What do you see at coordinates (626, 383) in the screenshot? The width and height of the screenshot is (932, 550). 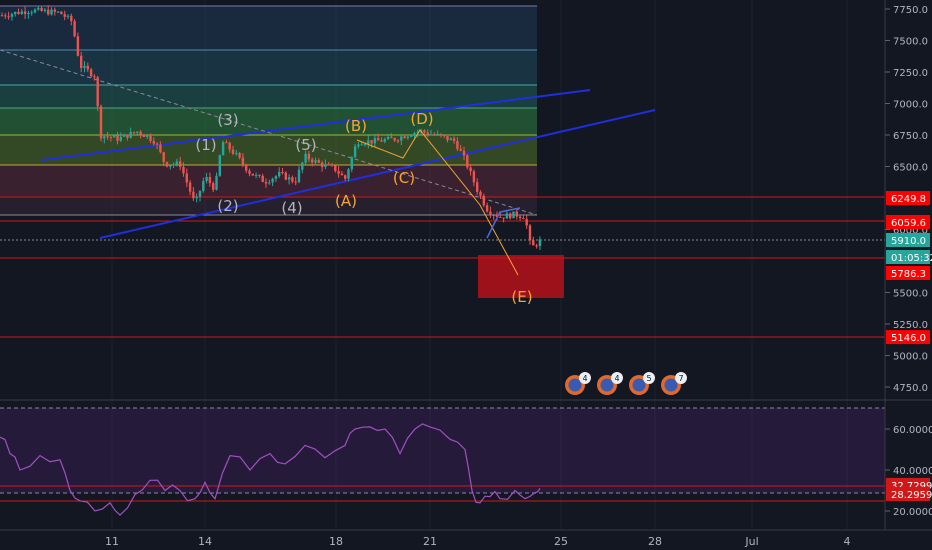 I see `event-badges: 4 4 5 7` at bounding box center [626, 383].